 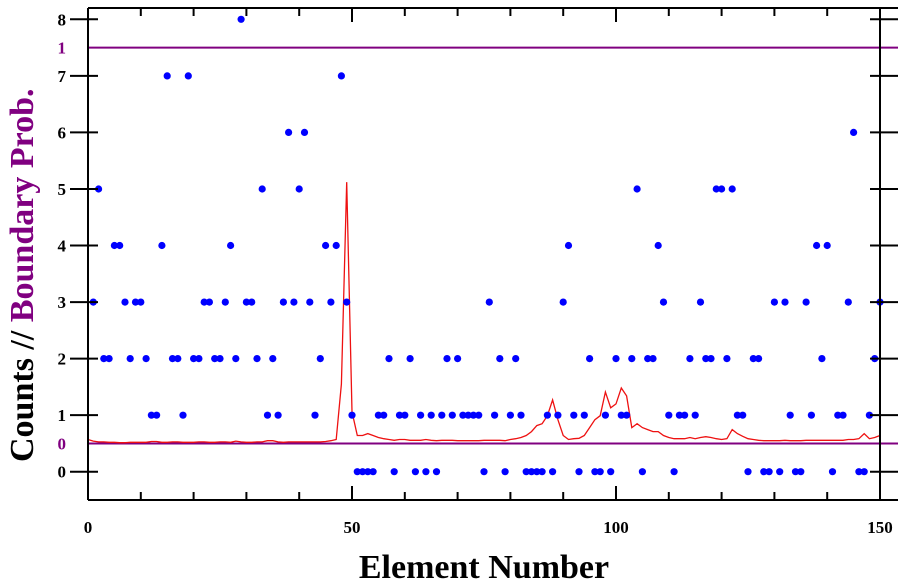 What do you see at coordinates (484, 565) in the screenshot?
I see `x-axis-title: Element Number` at bounding box center [484, 565].